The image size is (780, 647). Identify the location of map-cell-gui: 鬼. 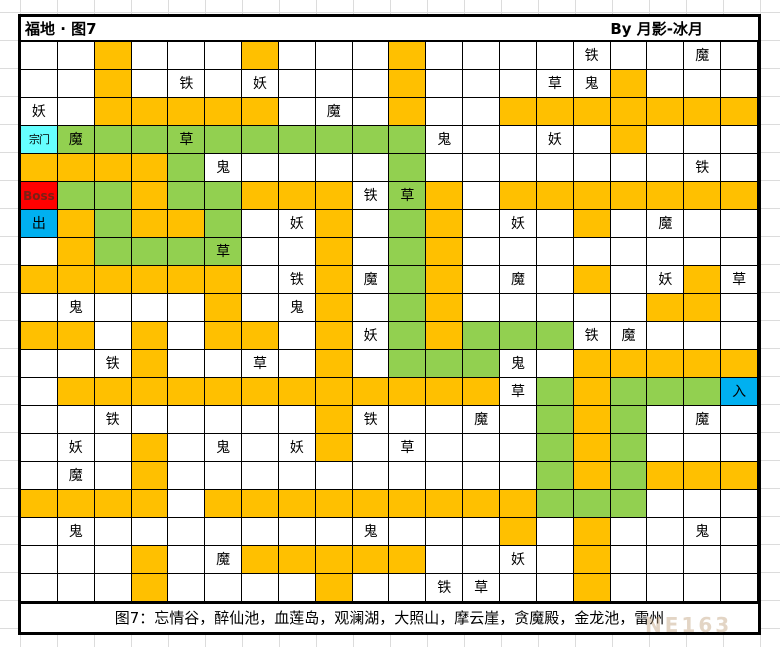
(518, 364).